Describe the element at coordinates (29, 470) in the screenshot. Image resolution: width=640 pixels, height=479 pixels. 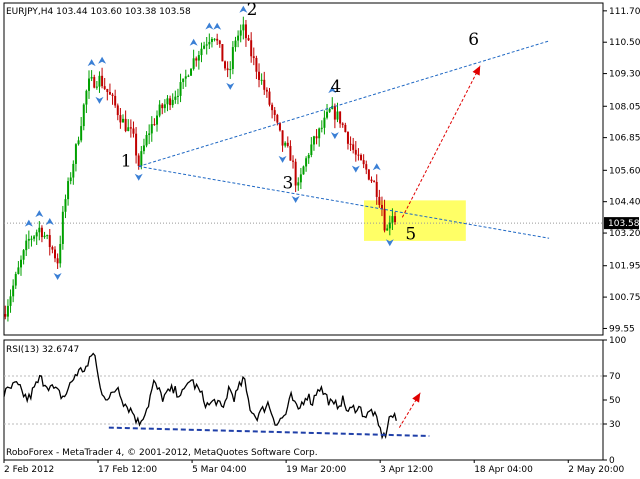
I see `x-tick-label: 2 Feb 2012` at that location.